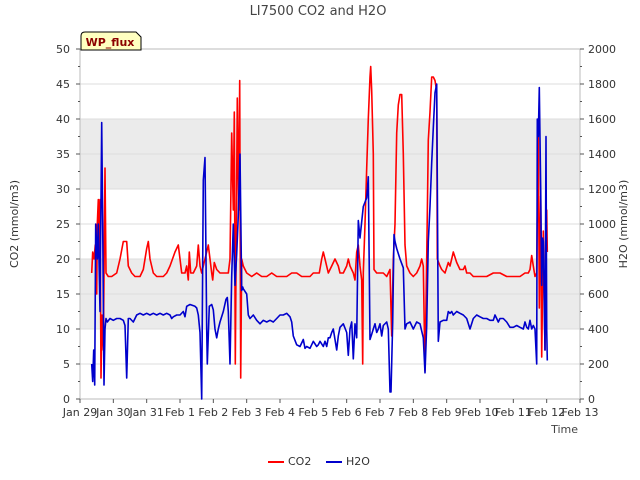 This screenshot has height=480, width=640. What do you see at coordinates (602, 189) in the screenshot?
I see `y2-tick-label: 1200` at bounding box center [602, 189].